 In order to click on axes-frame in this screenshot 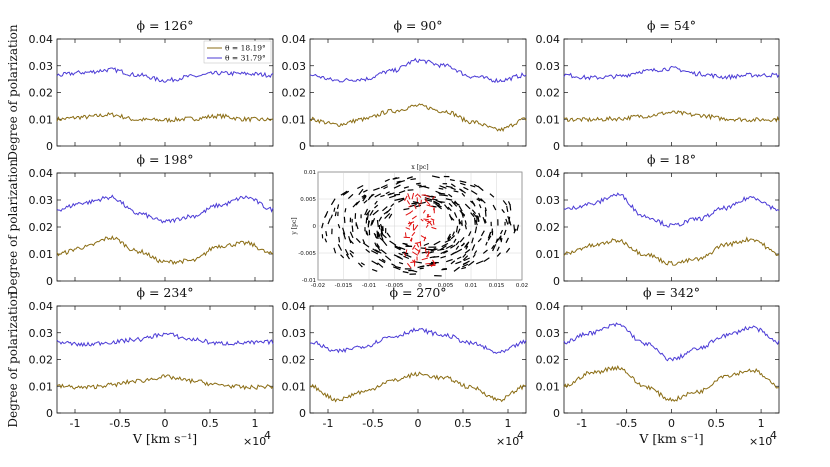, I will do `click(671, 92)`.